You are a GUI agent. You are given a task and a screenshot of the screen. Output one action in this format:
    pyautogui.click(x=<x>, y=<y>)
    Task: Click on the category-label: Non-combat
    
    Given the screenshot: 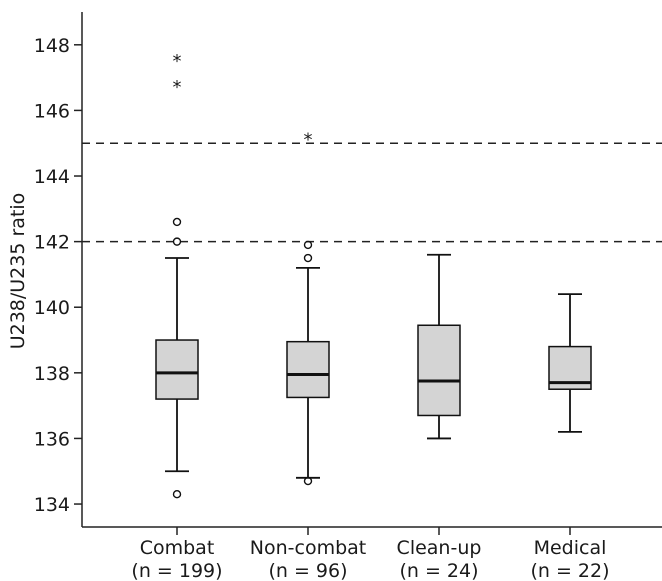 What is the action you would take?
    pyautogui.click(x=308, y=548)
    